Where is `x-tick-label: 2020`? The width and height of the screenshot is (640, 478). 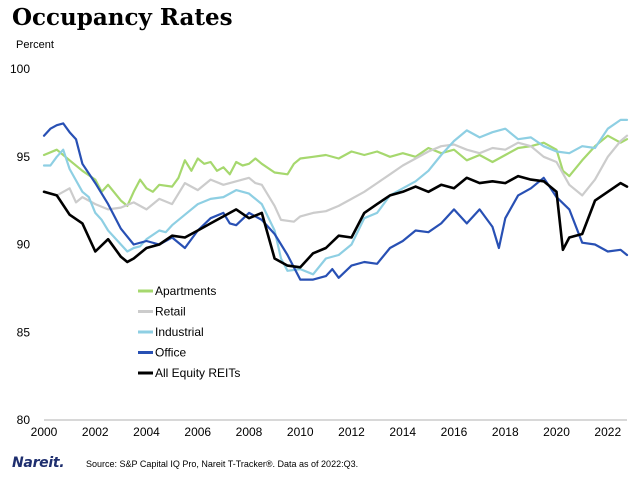 x-tick-label: 2020 is located at coordinates (556, 432).